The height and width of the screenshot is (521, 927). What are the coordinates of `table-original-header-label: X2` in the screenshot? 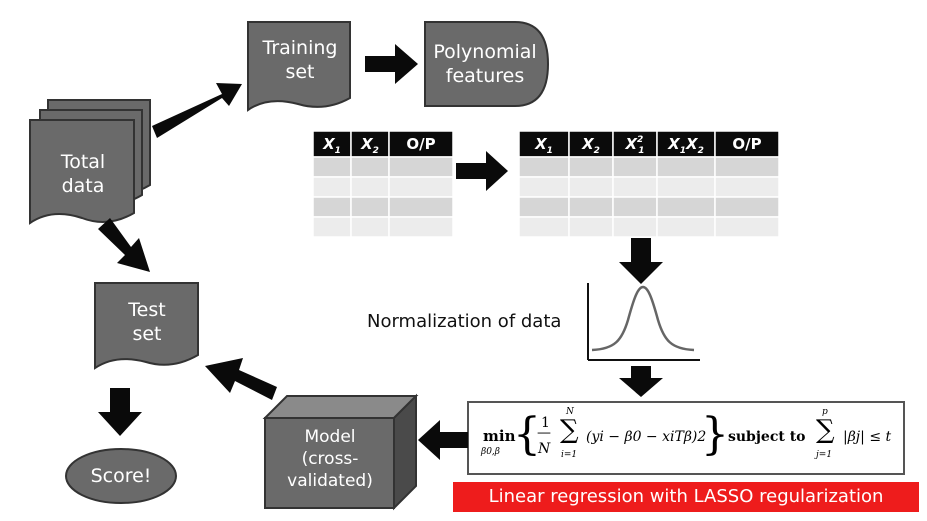 It's located at (369, 145).